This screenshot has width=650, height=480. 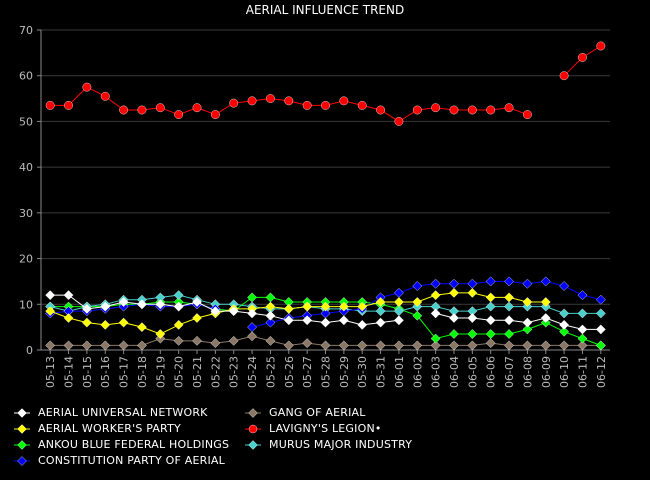 I want to click on legend-label: GANG OF AERIAL, so click(x=317, y=412).